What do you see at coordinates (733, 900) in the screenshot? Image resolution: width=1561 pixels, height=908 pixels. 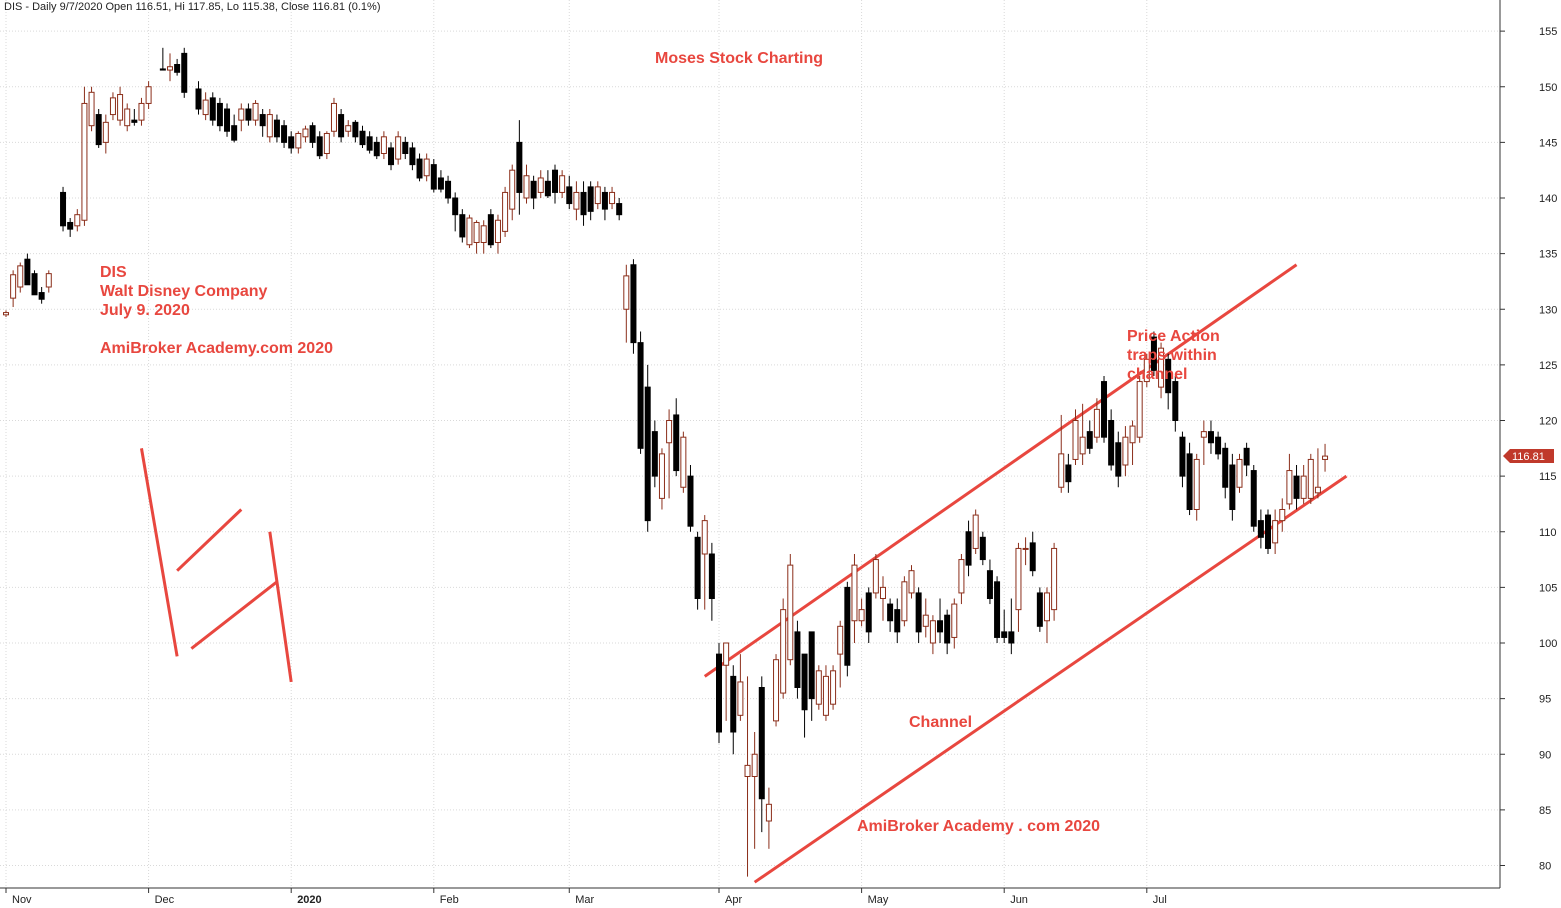 I see `x-tick-label: Apr` at bounding box center [733, 900].